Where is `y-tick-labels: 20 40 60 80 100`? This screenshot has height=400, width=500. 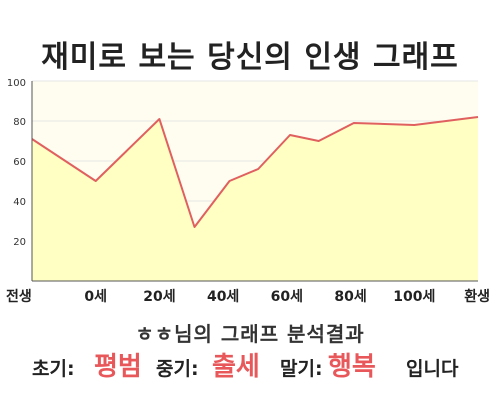 y-tick-labels: 20 40 60 80 100 is located at coordinates (16, 163).